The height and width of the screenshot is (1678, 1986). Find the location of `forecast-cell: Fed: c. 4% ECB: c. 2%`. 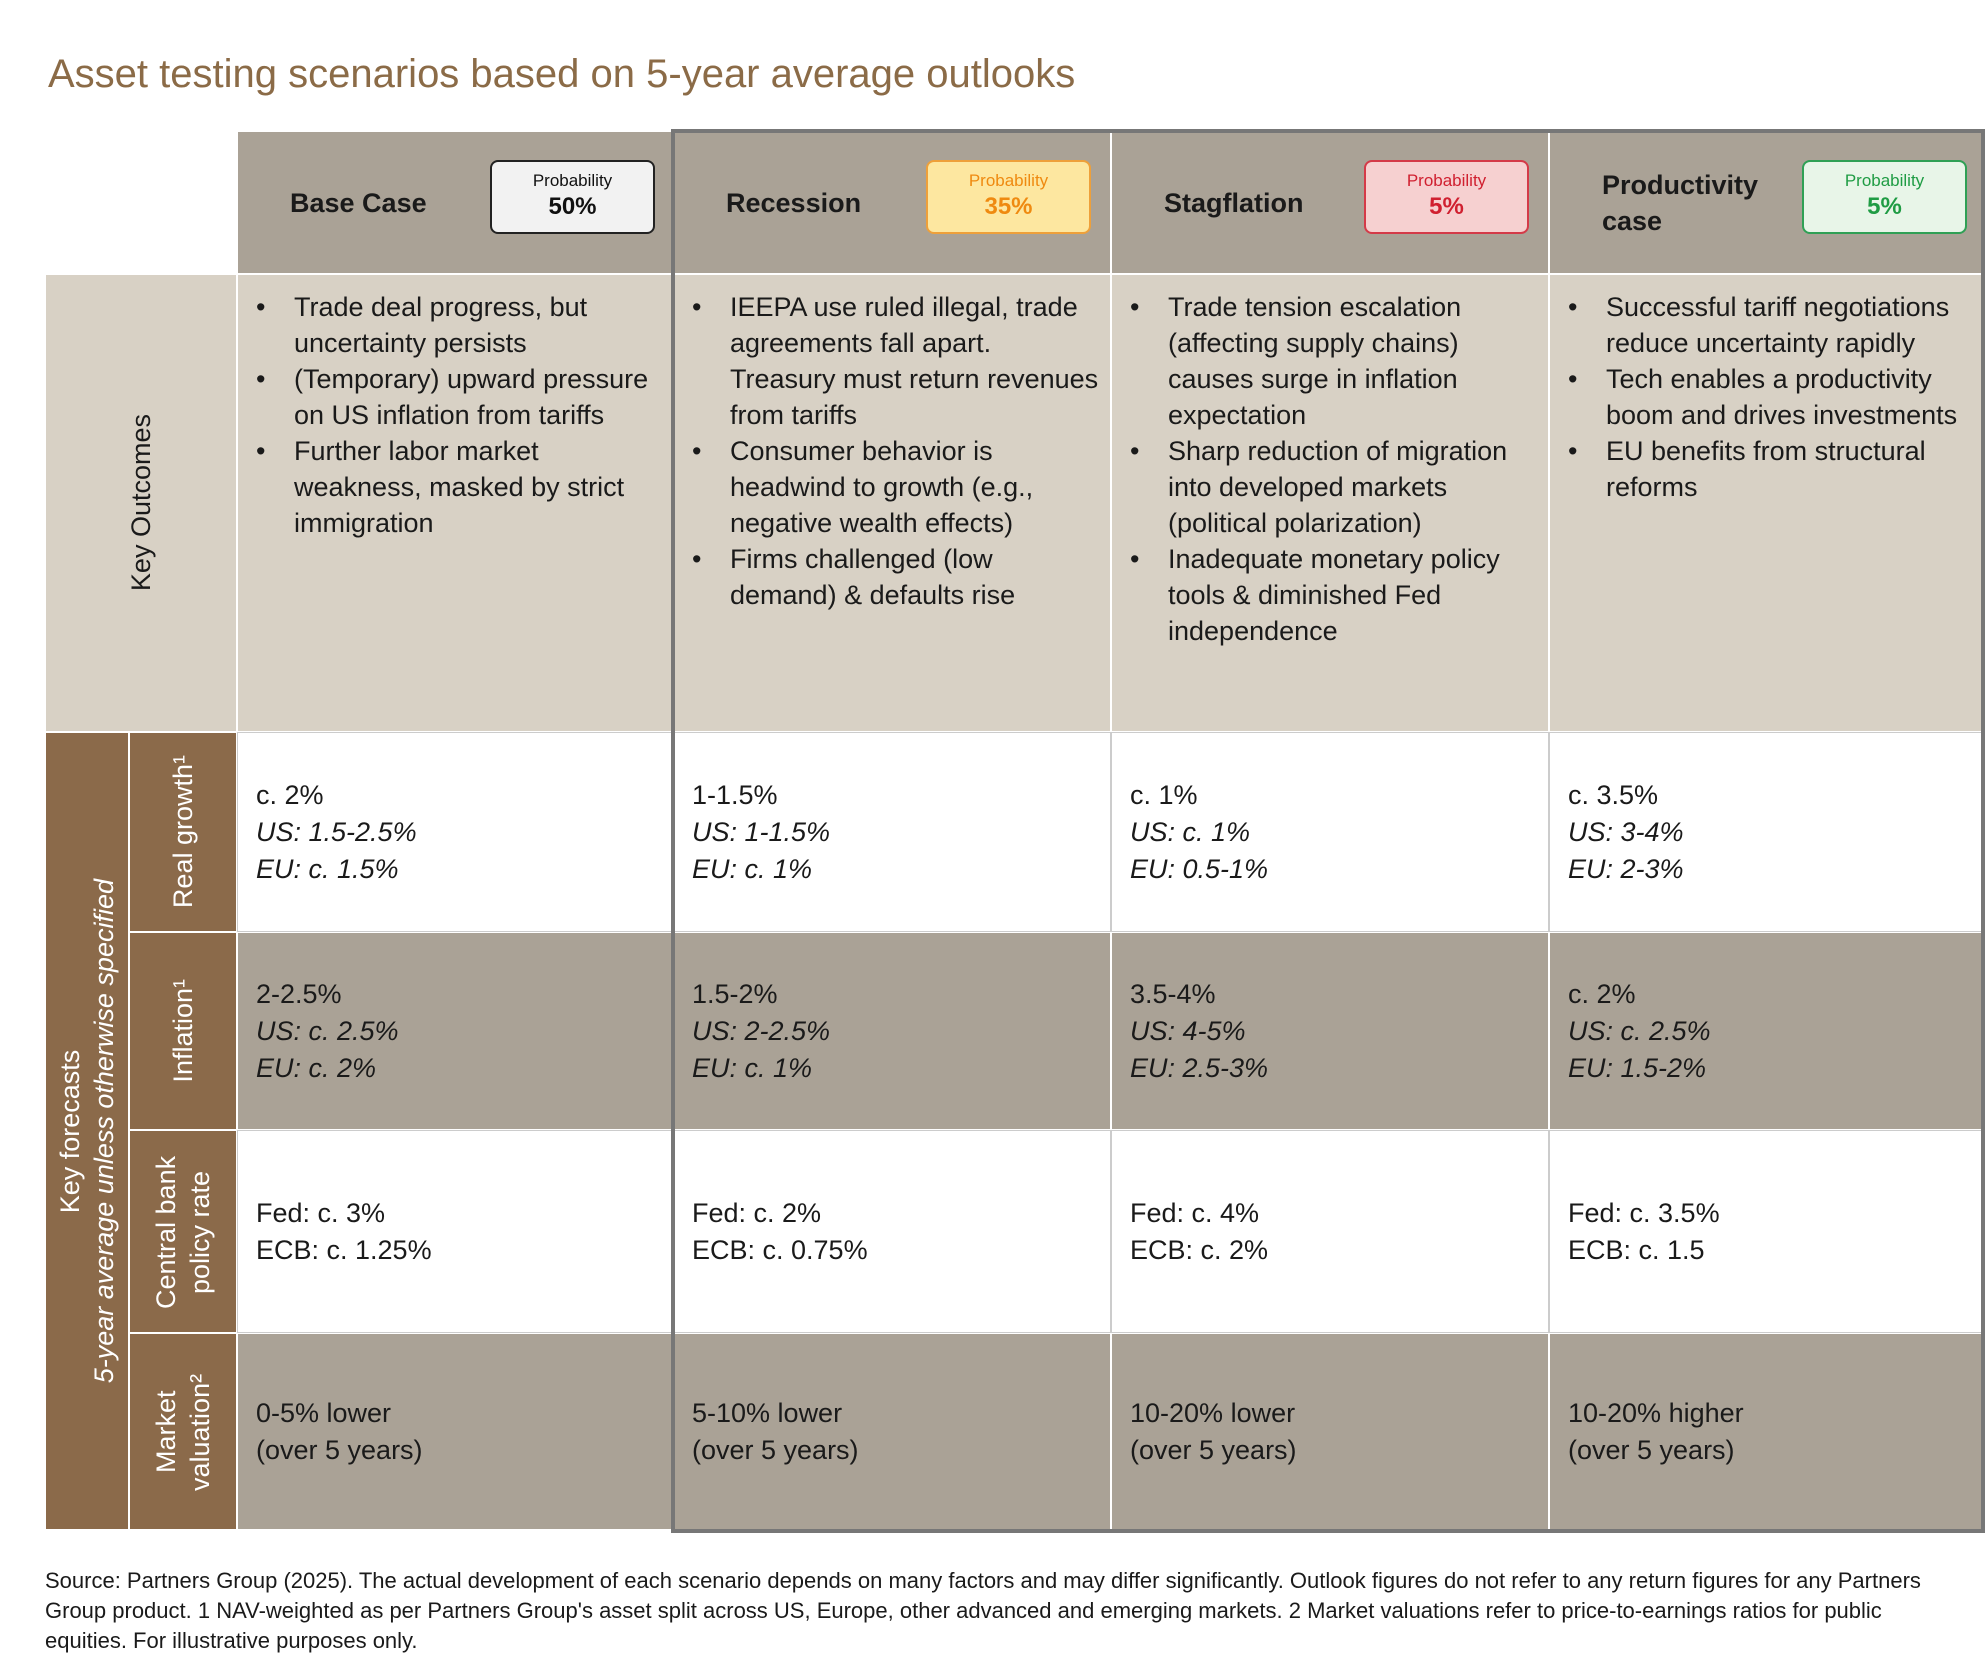

forecast-cell: Fed: c. 4% ECB: c. 2% is located at coordinates (1330, 1231).